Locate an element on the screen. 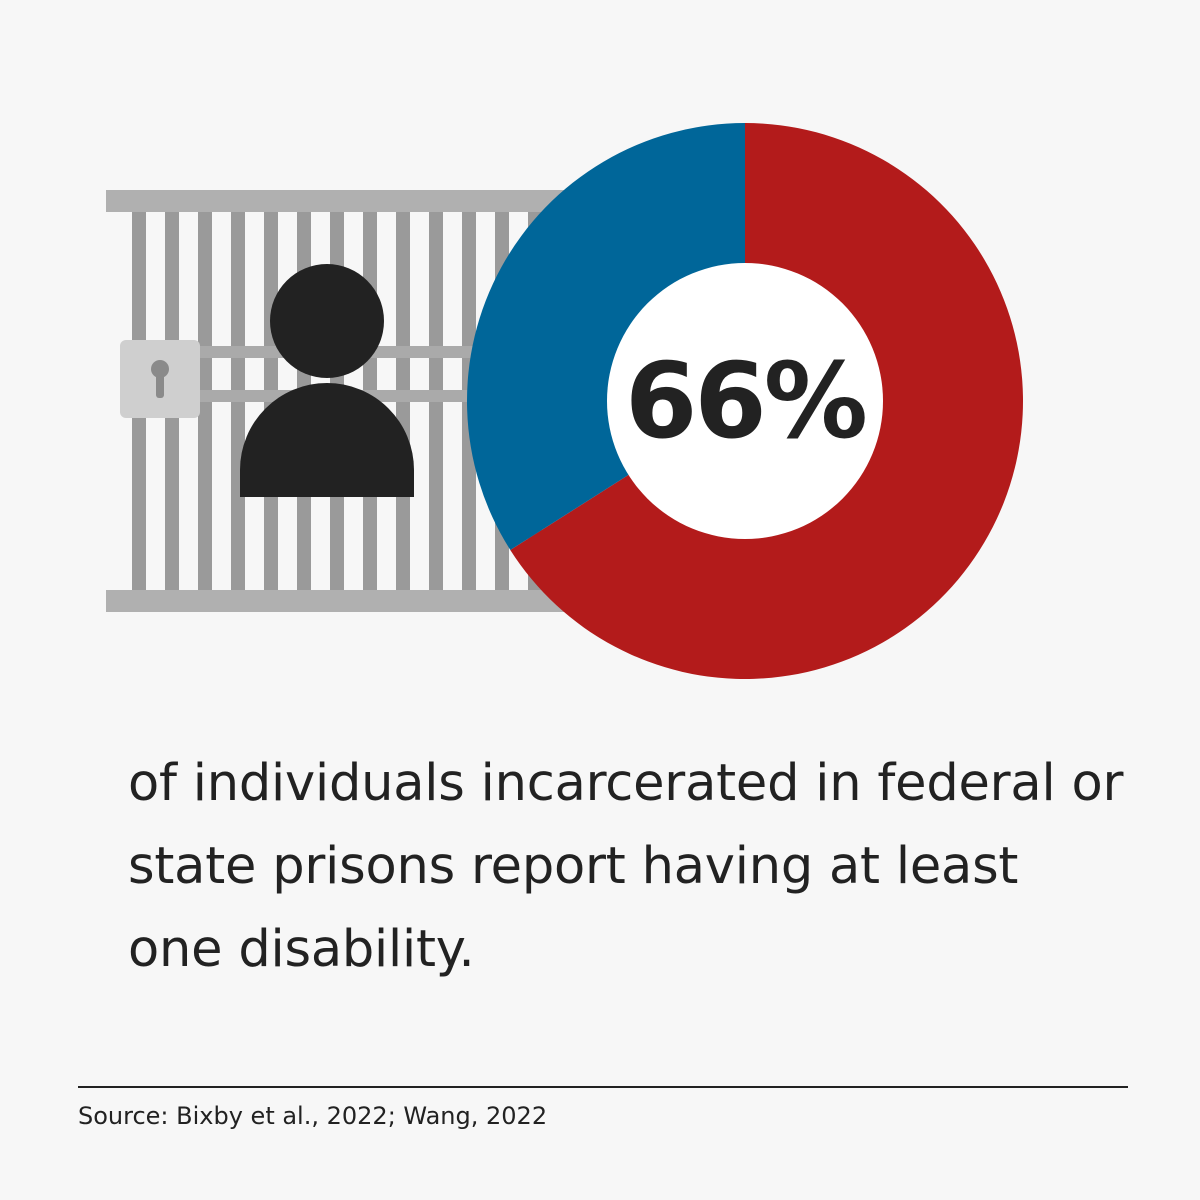 The width and height of the screenshot is (1200, 1200). center-percentage-label: 66% is located at coordinates (745, 401).